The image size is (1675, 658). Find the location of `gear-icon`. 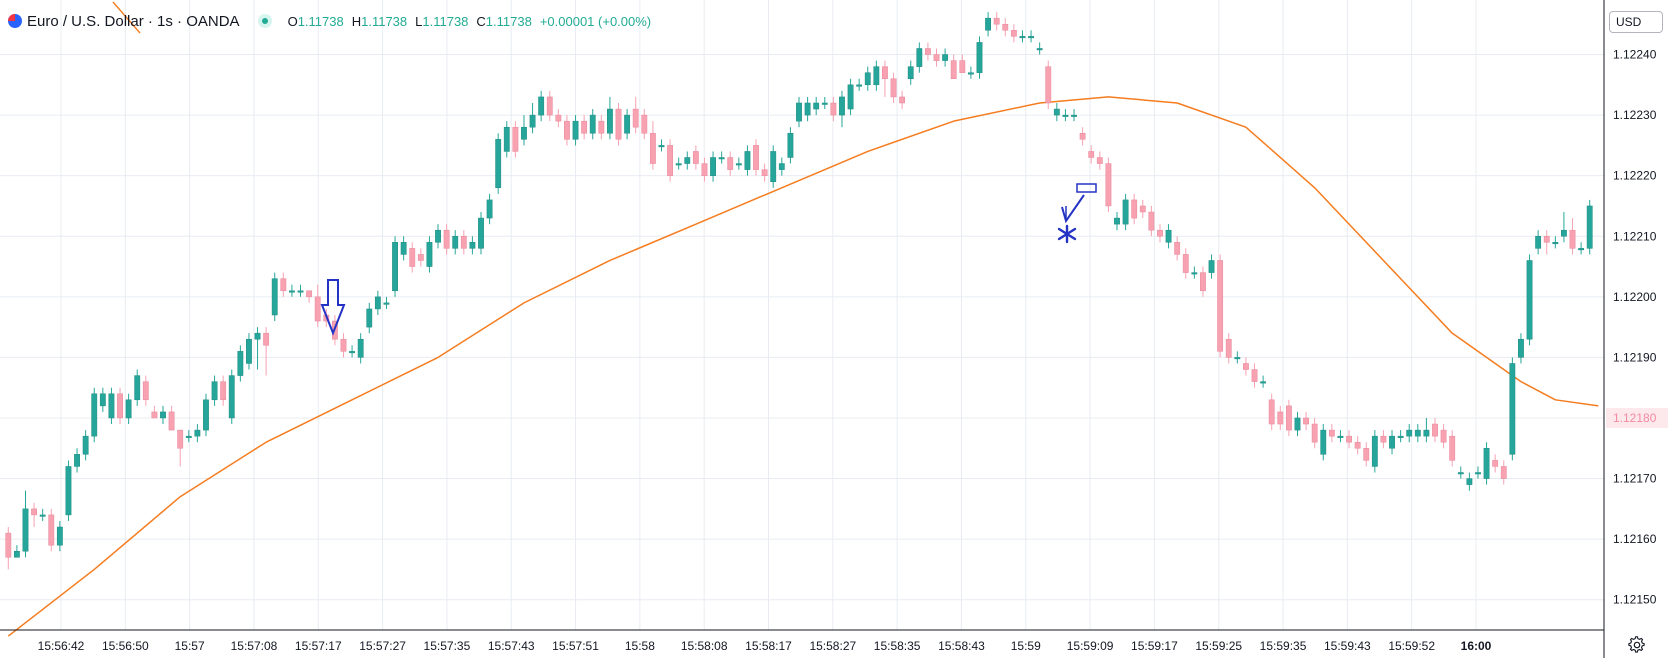

gear-icon is located at coordinates (1637, 645).